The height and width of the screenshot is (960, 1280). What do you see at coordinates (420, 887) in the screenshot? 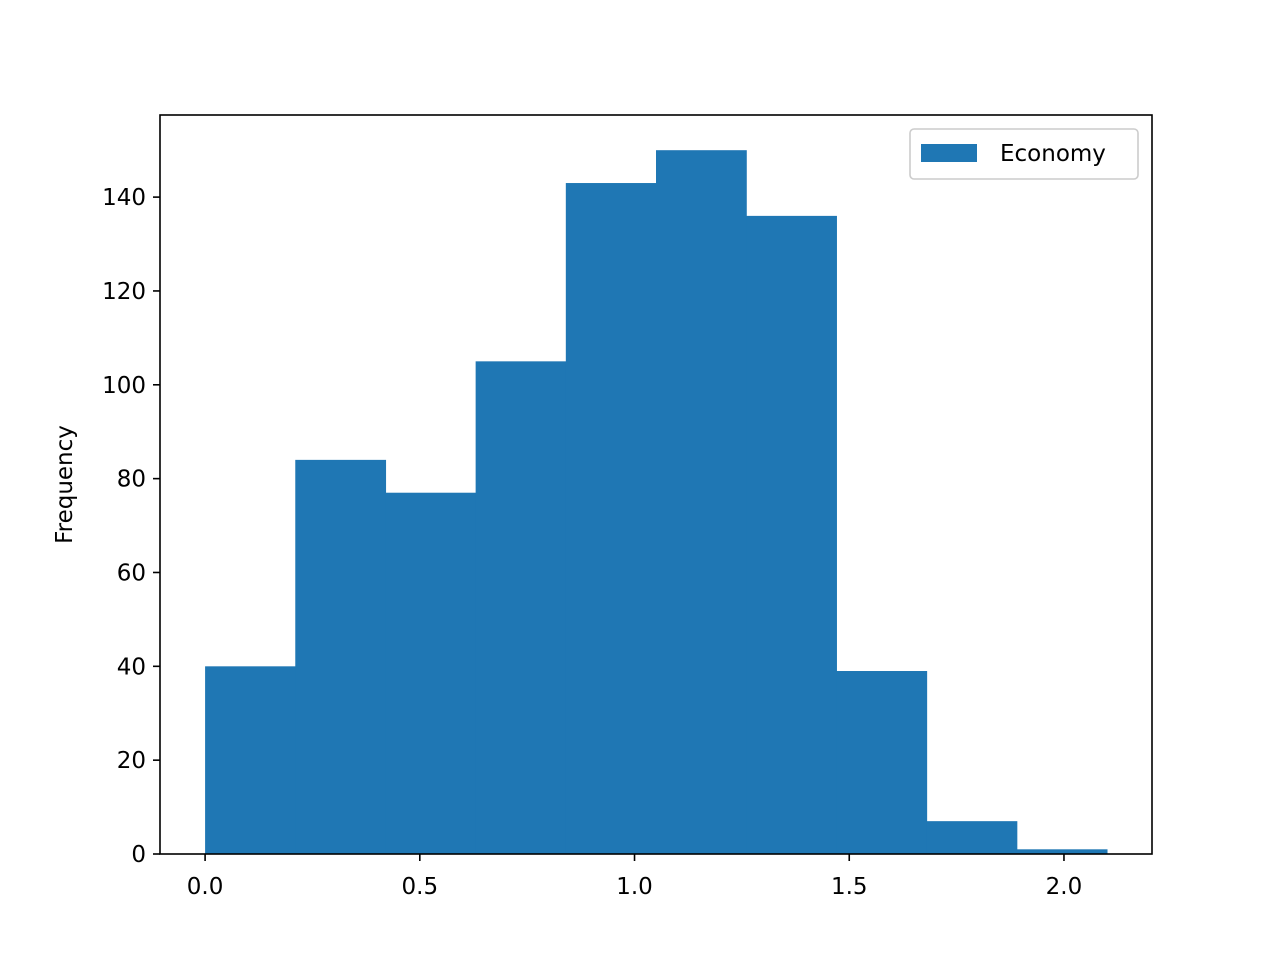
I see `x-tick-label: 0.5` at bounding box center [420, 887].